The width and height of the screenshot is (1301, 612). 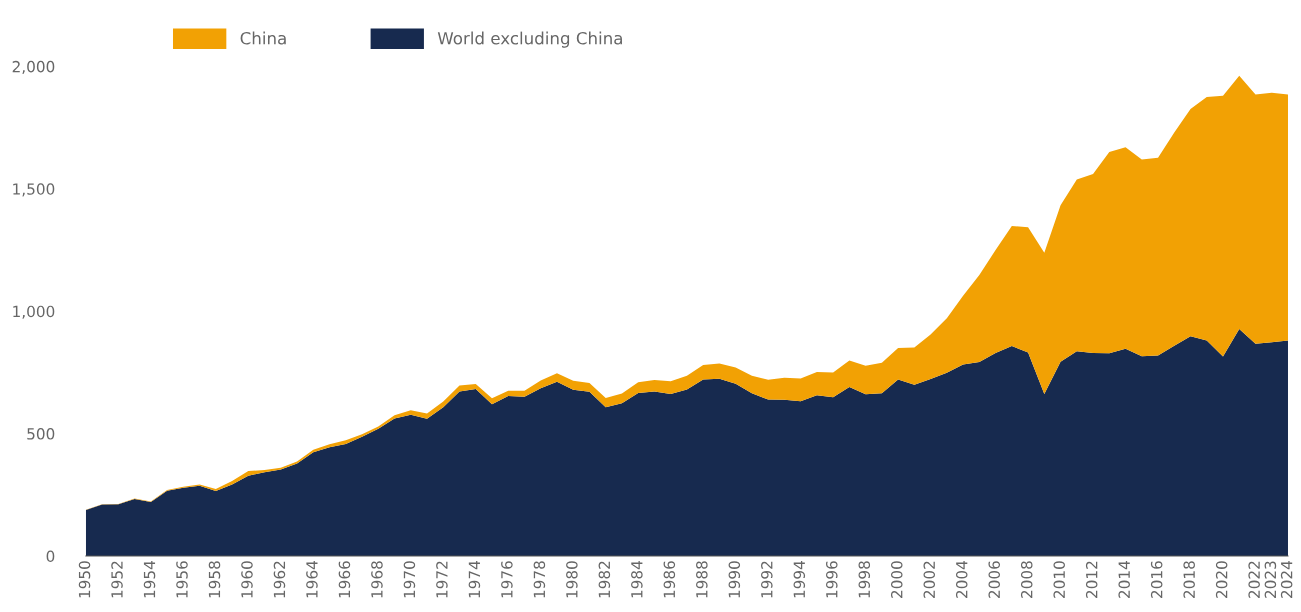 What do you see at coordinates (1091, 579) in the screenshot?
I see `x-tick-label: 2012` at bounding box center [1091, 579].